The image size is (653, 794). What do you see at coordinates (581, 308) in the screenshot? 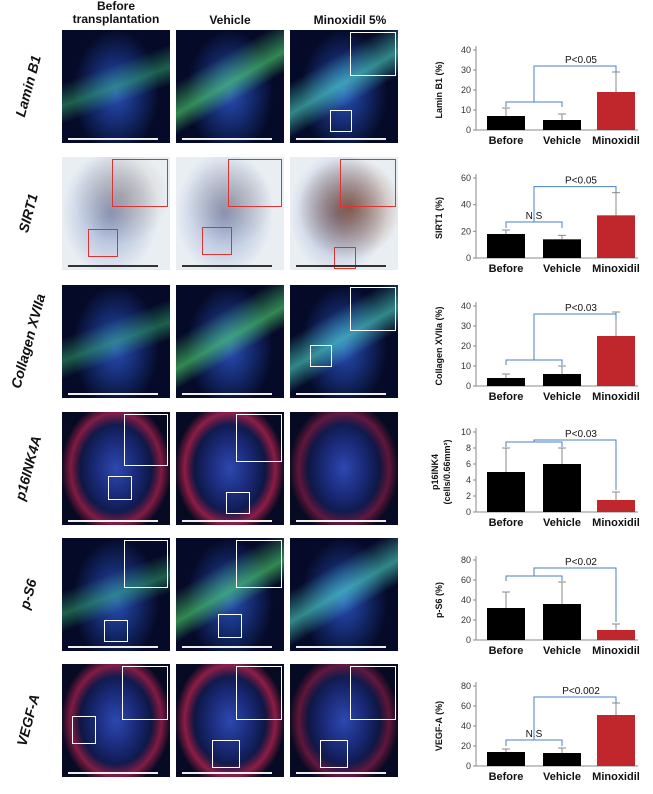
I see `annotation: P<0.03` at bounding box center [581, 308].